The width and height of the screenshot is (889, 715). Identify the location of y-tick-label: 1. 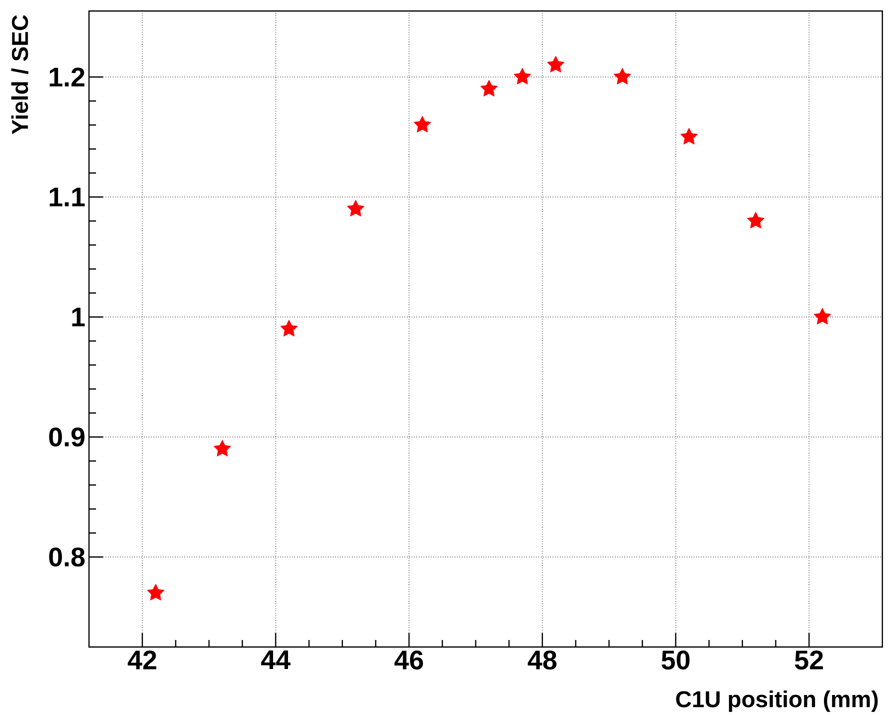
(78, 317).